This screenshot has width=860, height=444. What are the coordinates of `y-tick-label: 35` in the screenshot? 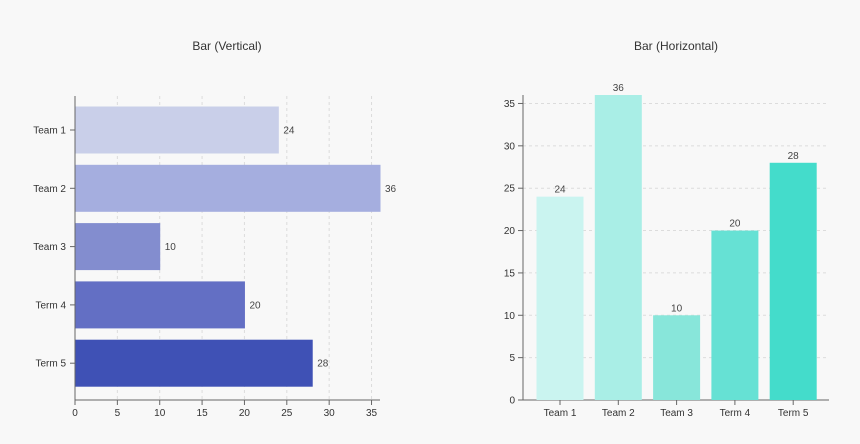 It's located at (510, 104).